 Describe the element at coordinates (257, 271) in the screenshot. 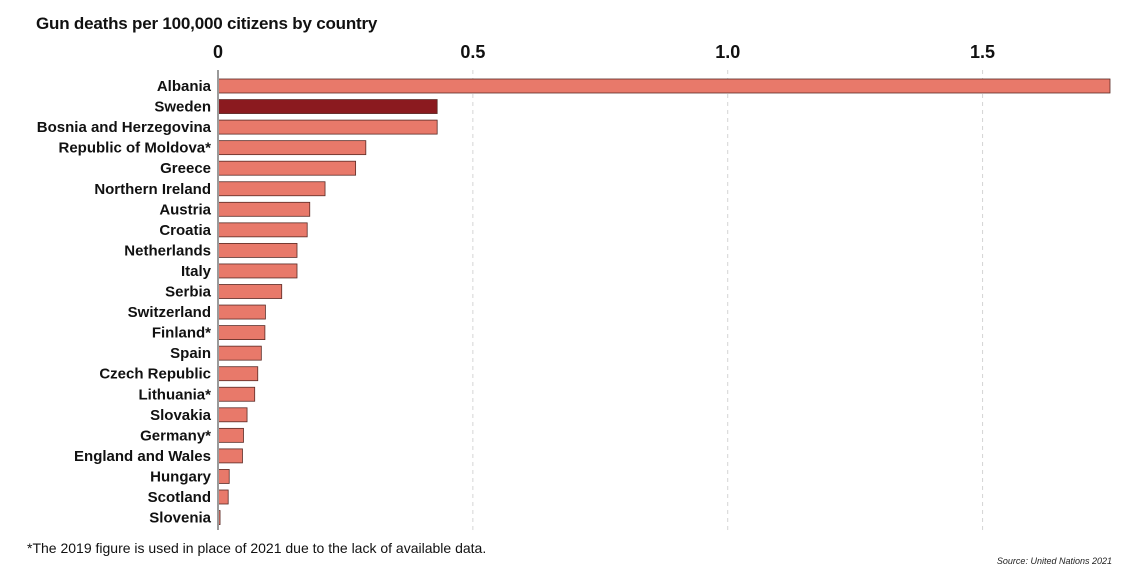

I see `bar-italy` at that location.